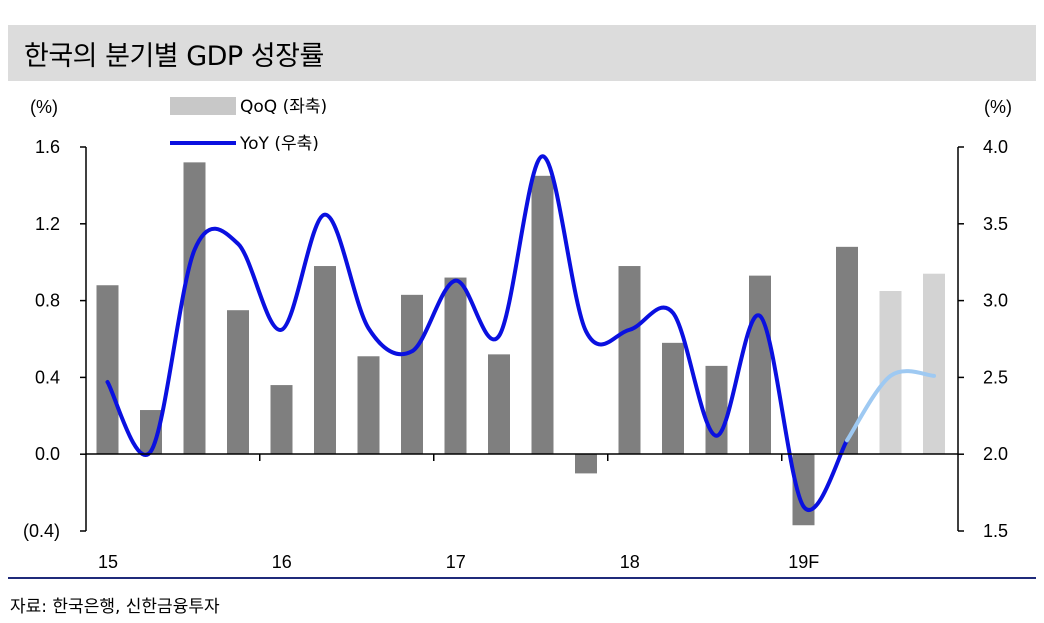 This screenshot has height=623, width=1044. I want to click on x-tick-label: 16, so click(282, 562).